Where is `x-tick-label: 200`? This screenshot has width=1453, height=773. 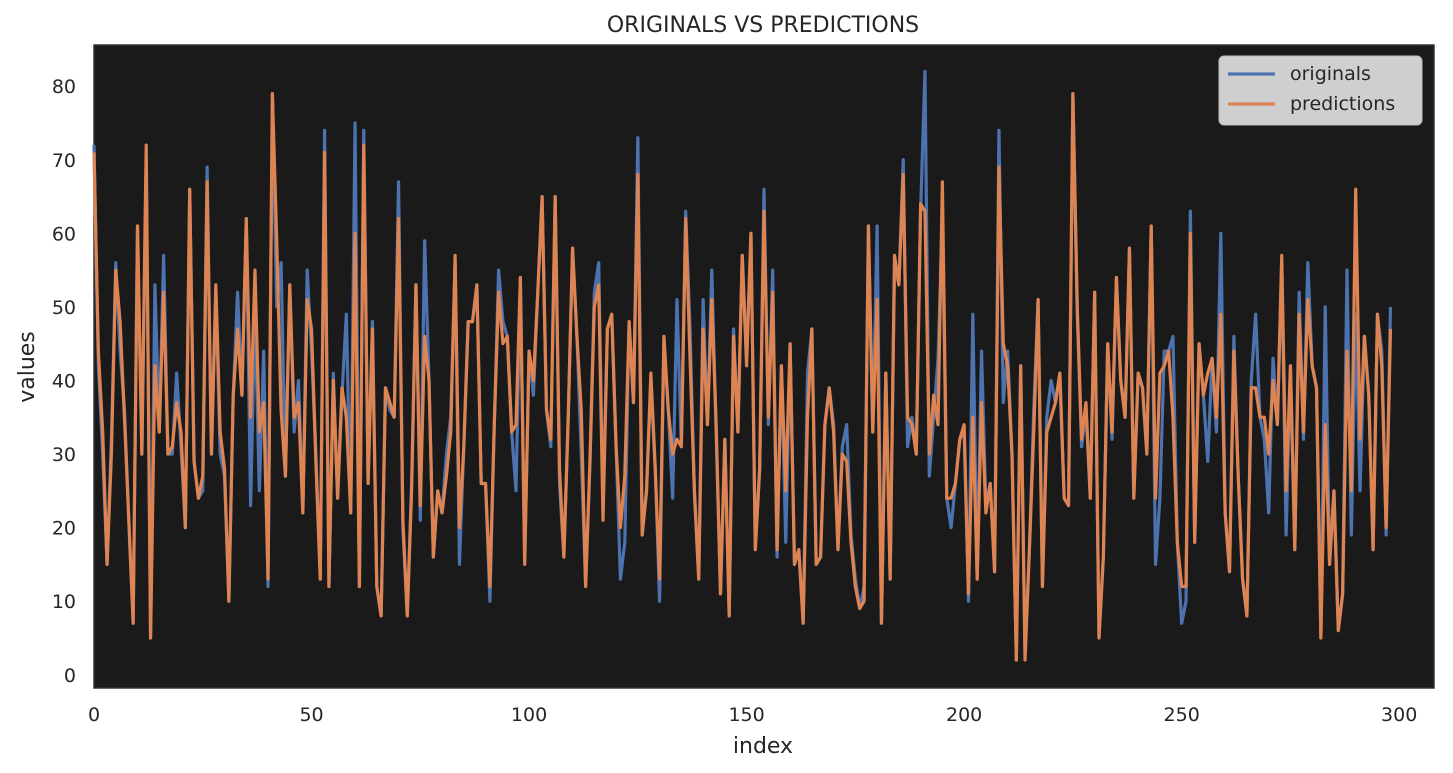
x-tick-label: 200 is located at coordinates (964, 715).